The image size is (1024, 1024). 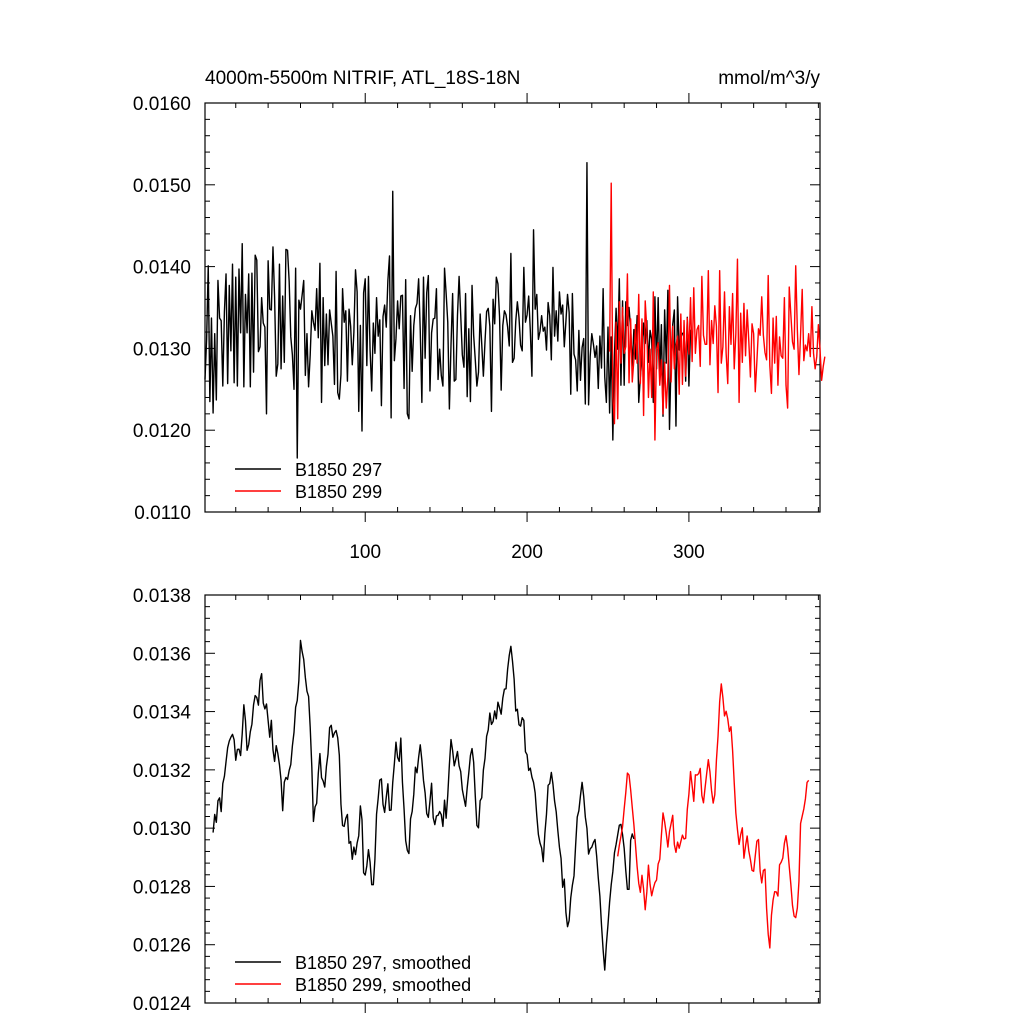 What do you see at coordinates (689, 552) in the screenshot?
I see `top-xtick-label: 300` at bounding box center [689, 552].